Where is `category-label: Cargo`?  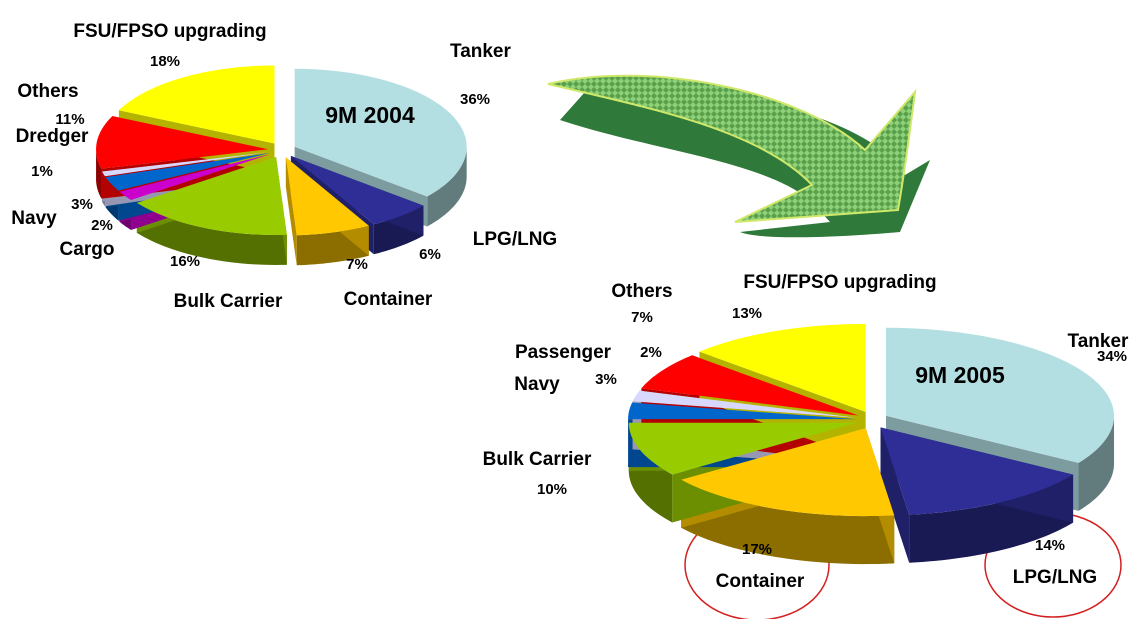
category-label: Cargo is located at coordinates (87, 249).